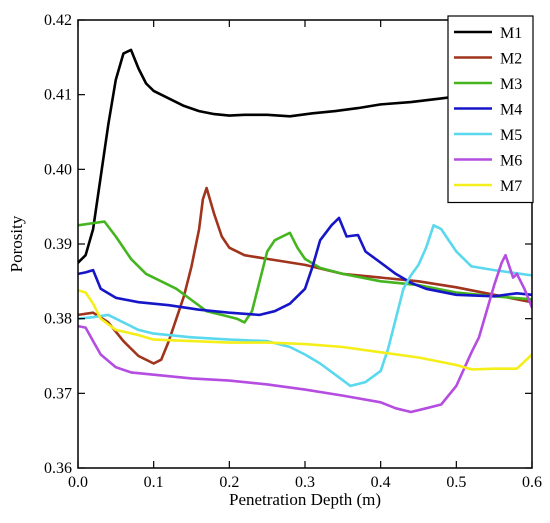 Image resolution: width=550 pixels, height=523 pixels. Describe the element at coordinates (456, 482) in the screenshot. I see `x-tick-label: 0.5` at that location.